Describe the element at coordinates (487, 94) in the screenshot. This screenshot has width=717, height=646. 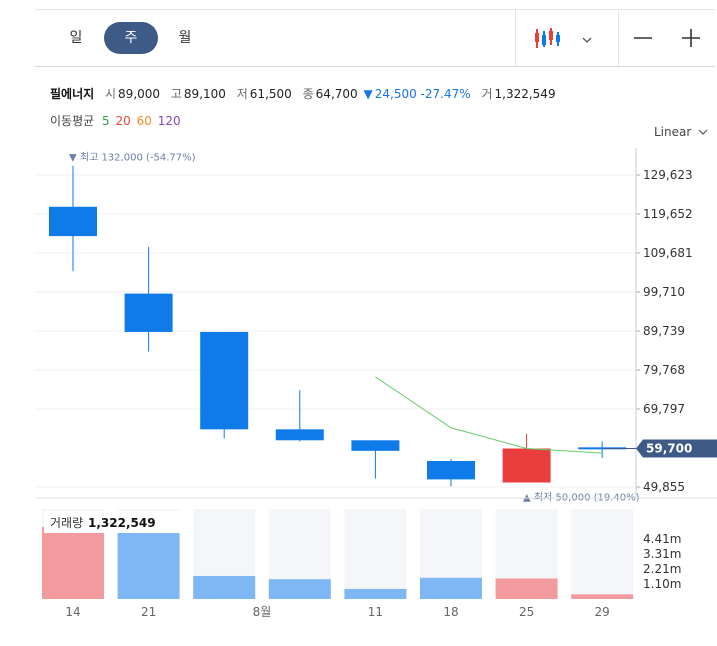
I see `volume-label: 거` at that location.